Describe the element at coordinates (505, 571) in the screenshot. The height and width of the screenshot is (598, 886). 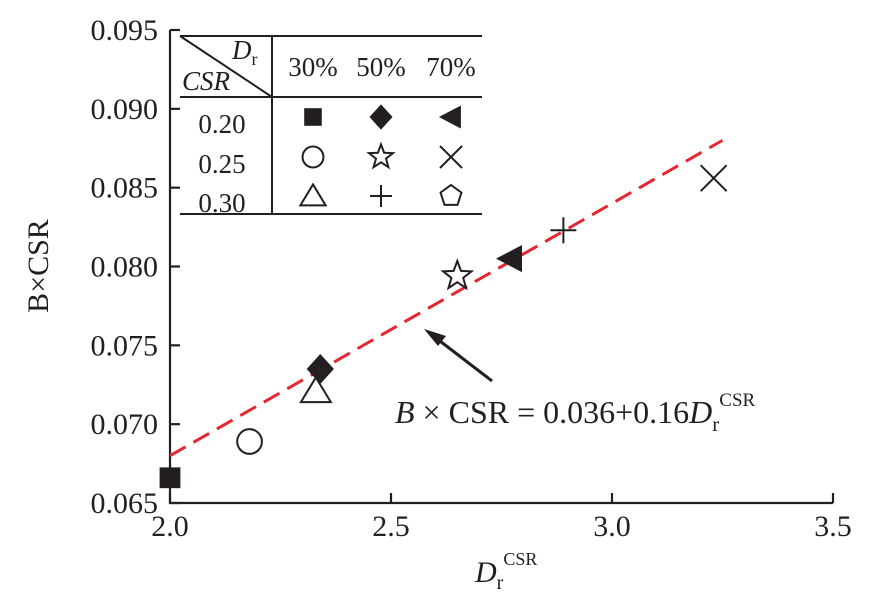
I see `x-axis-title: Dr CSR` at that location.